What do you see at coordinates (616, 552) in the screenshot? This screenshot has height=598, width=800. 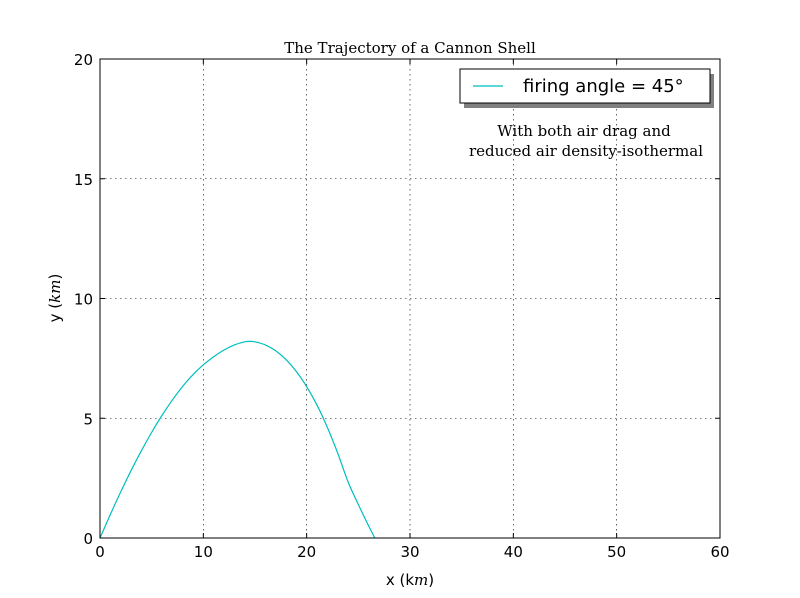 I see `x-tick-label: 50` at bounding box center [616, 552].